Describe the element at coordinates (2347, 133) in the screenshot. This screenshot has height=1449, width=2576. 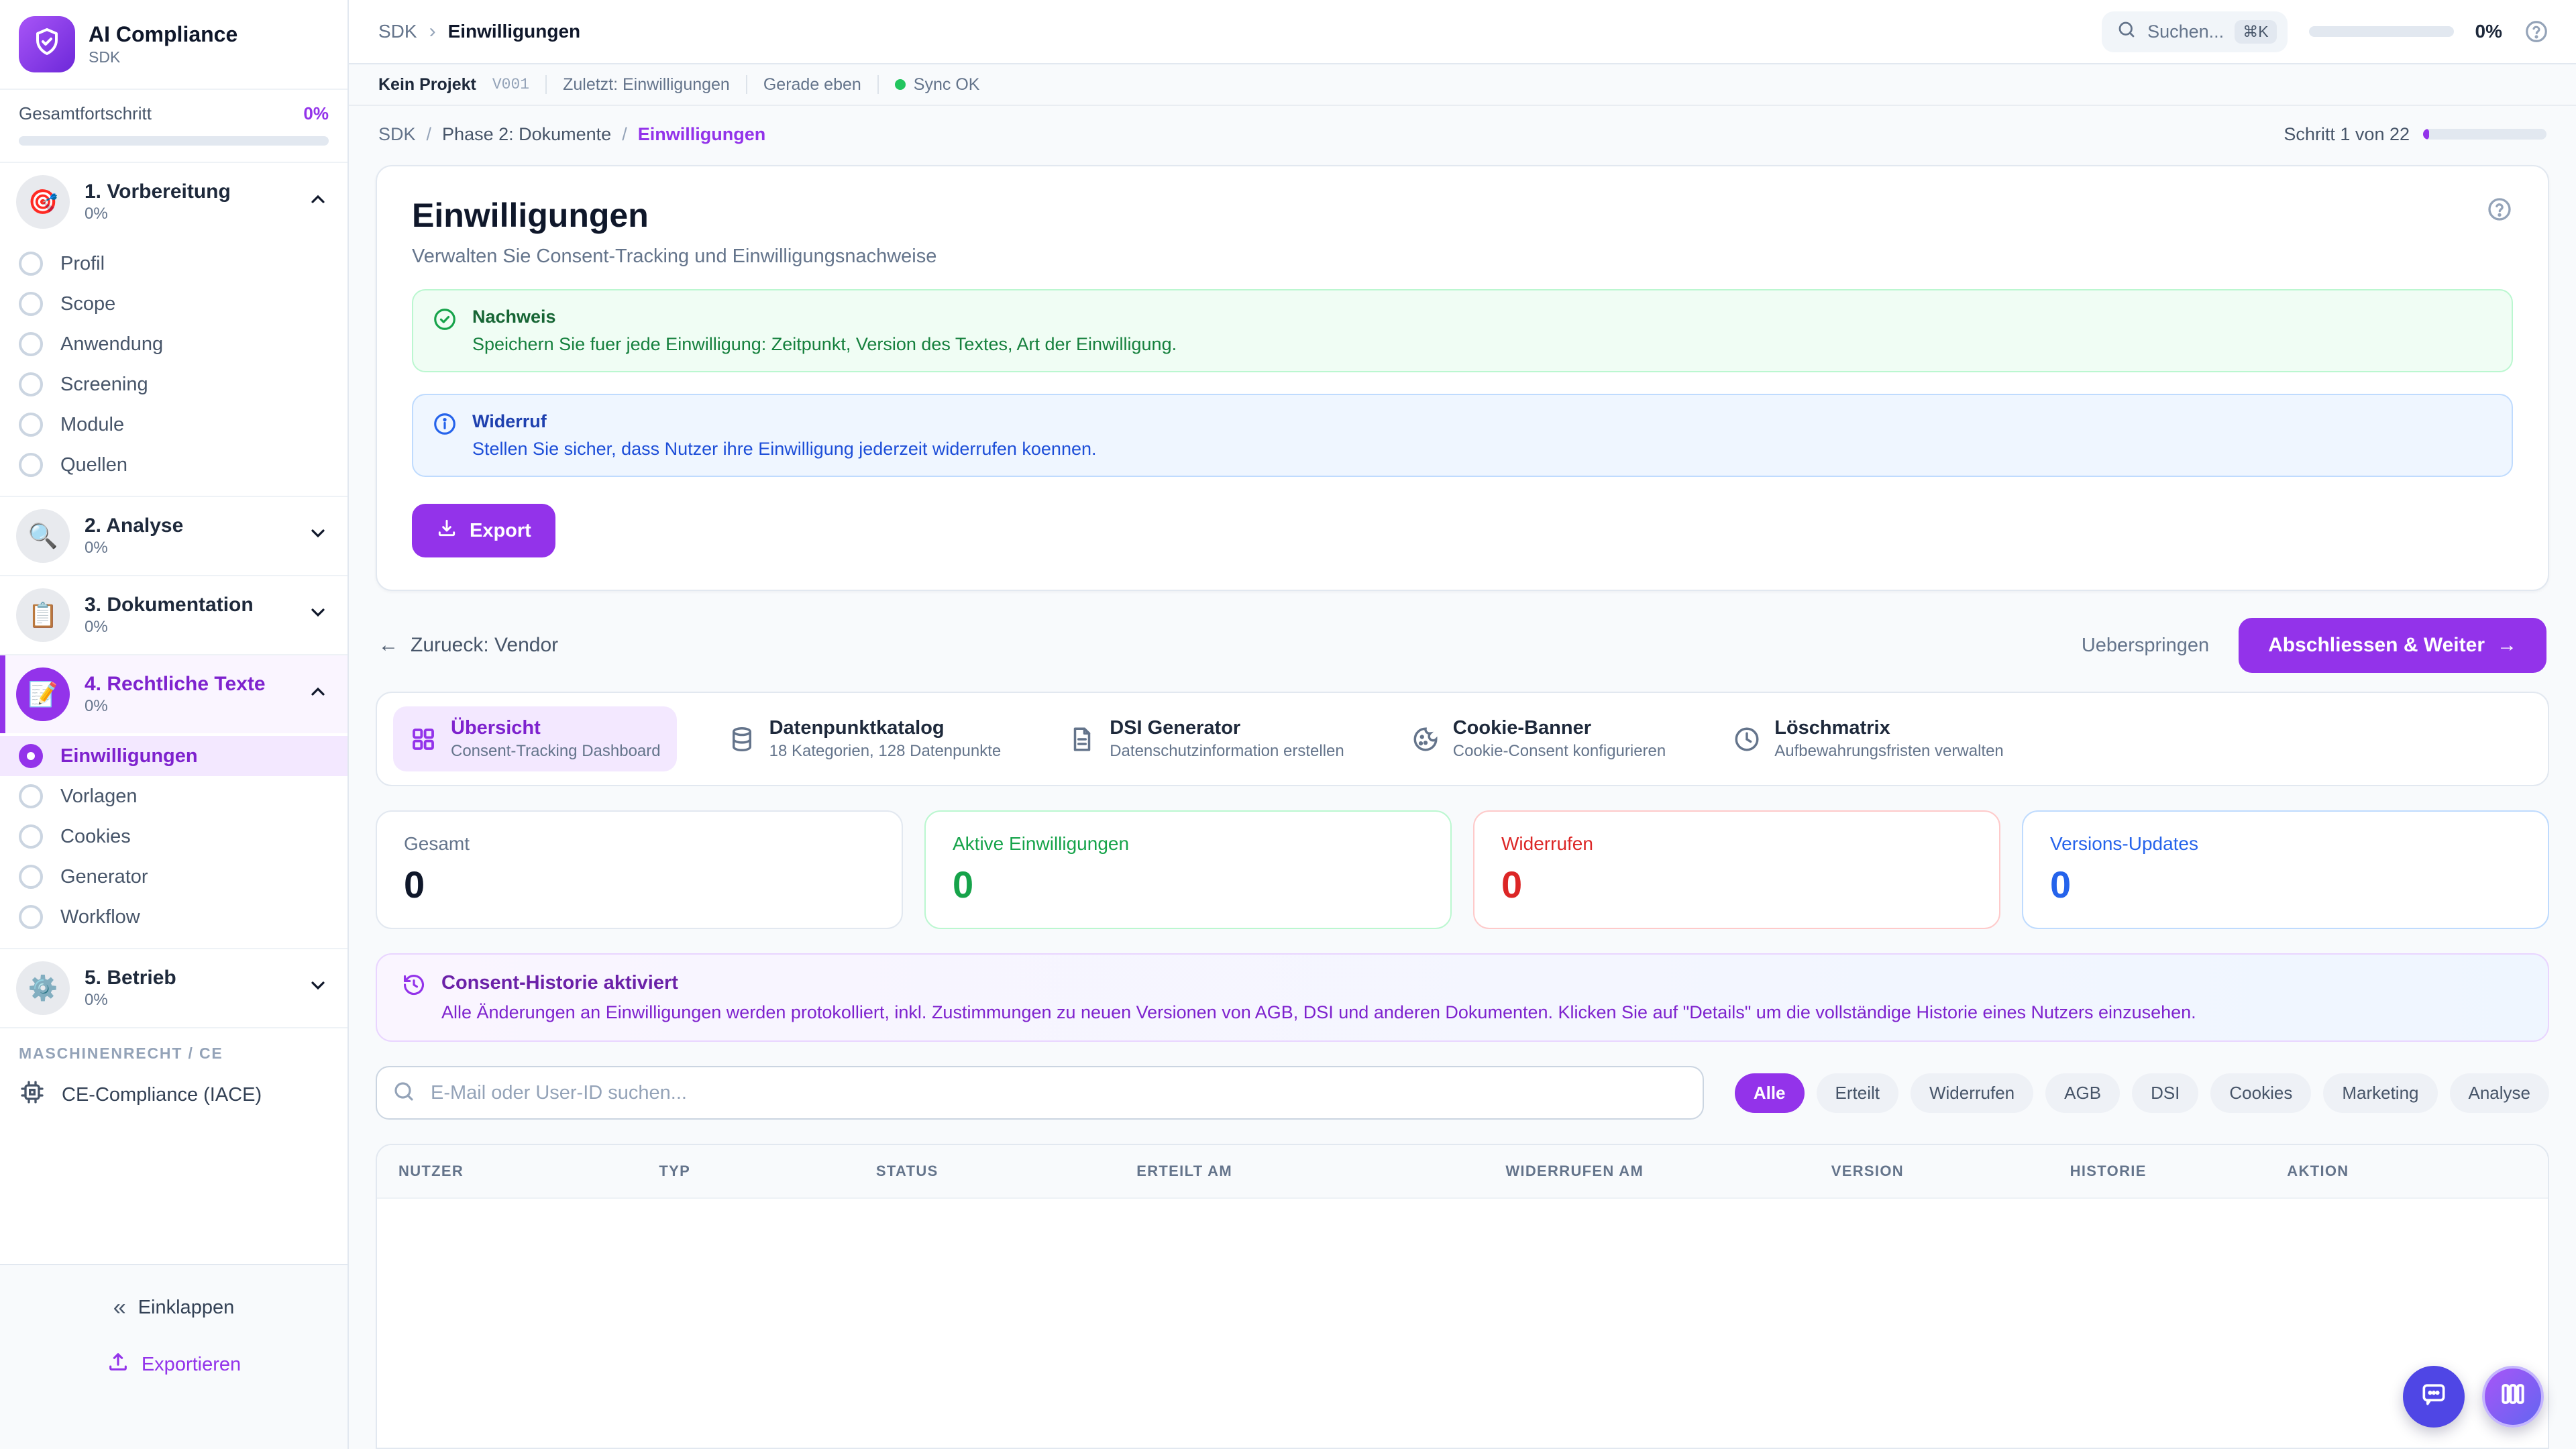
I see `step-label: Schritt 1 von 22` at that location.